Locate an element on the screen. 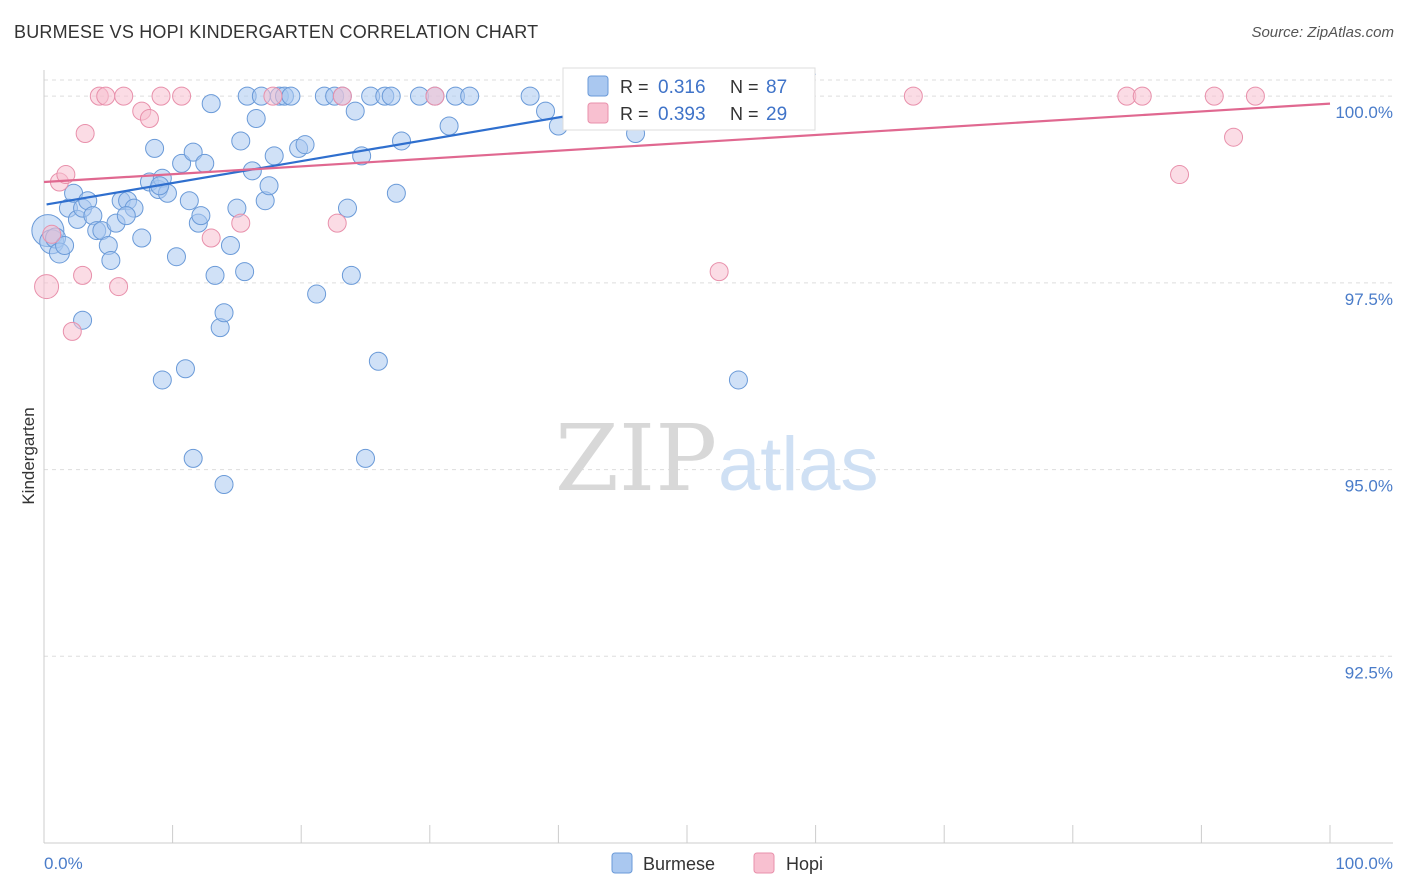 The height and width of the screenshot is (892, 1406). legend-label-burmese: Burmese is located at coordinates (679, 864).